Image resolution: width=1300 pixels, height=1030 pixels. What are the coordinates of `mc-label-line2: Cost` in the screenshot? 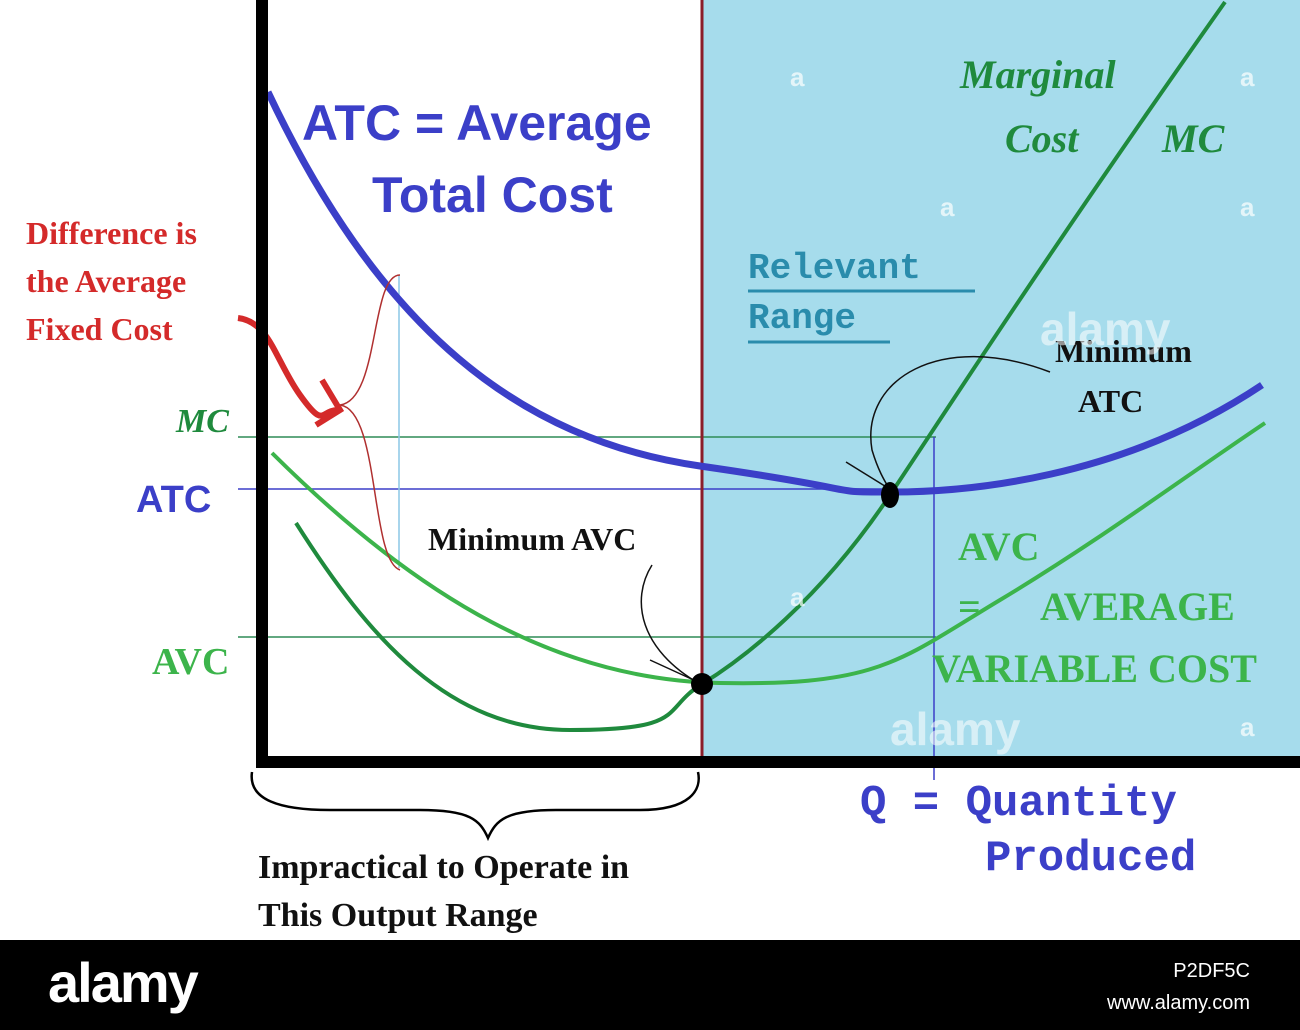 It's located at (1042, 138).